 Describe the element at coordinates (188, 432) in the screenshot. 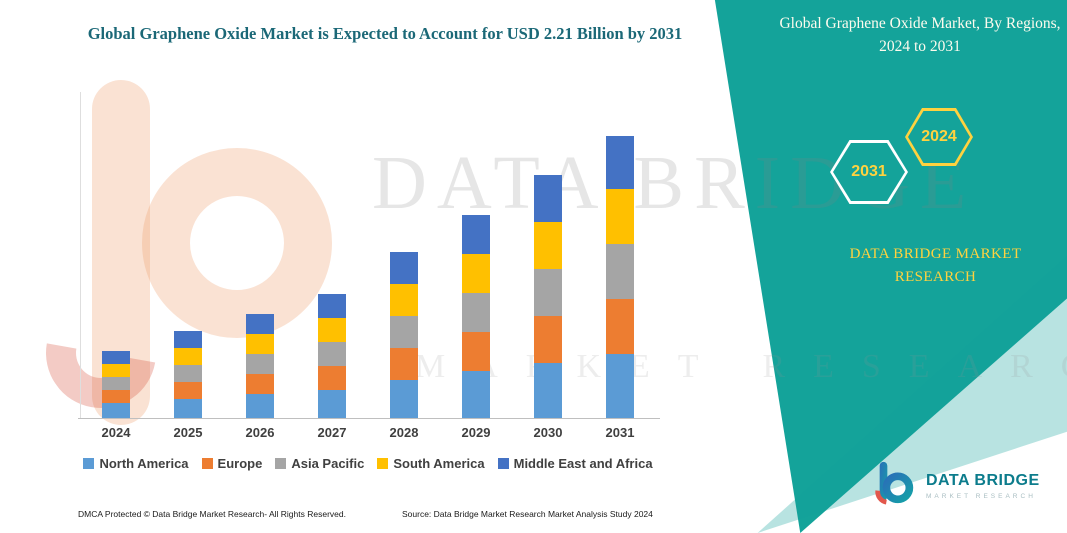

I see `x-axis-label-2025: 2025` at that location.